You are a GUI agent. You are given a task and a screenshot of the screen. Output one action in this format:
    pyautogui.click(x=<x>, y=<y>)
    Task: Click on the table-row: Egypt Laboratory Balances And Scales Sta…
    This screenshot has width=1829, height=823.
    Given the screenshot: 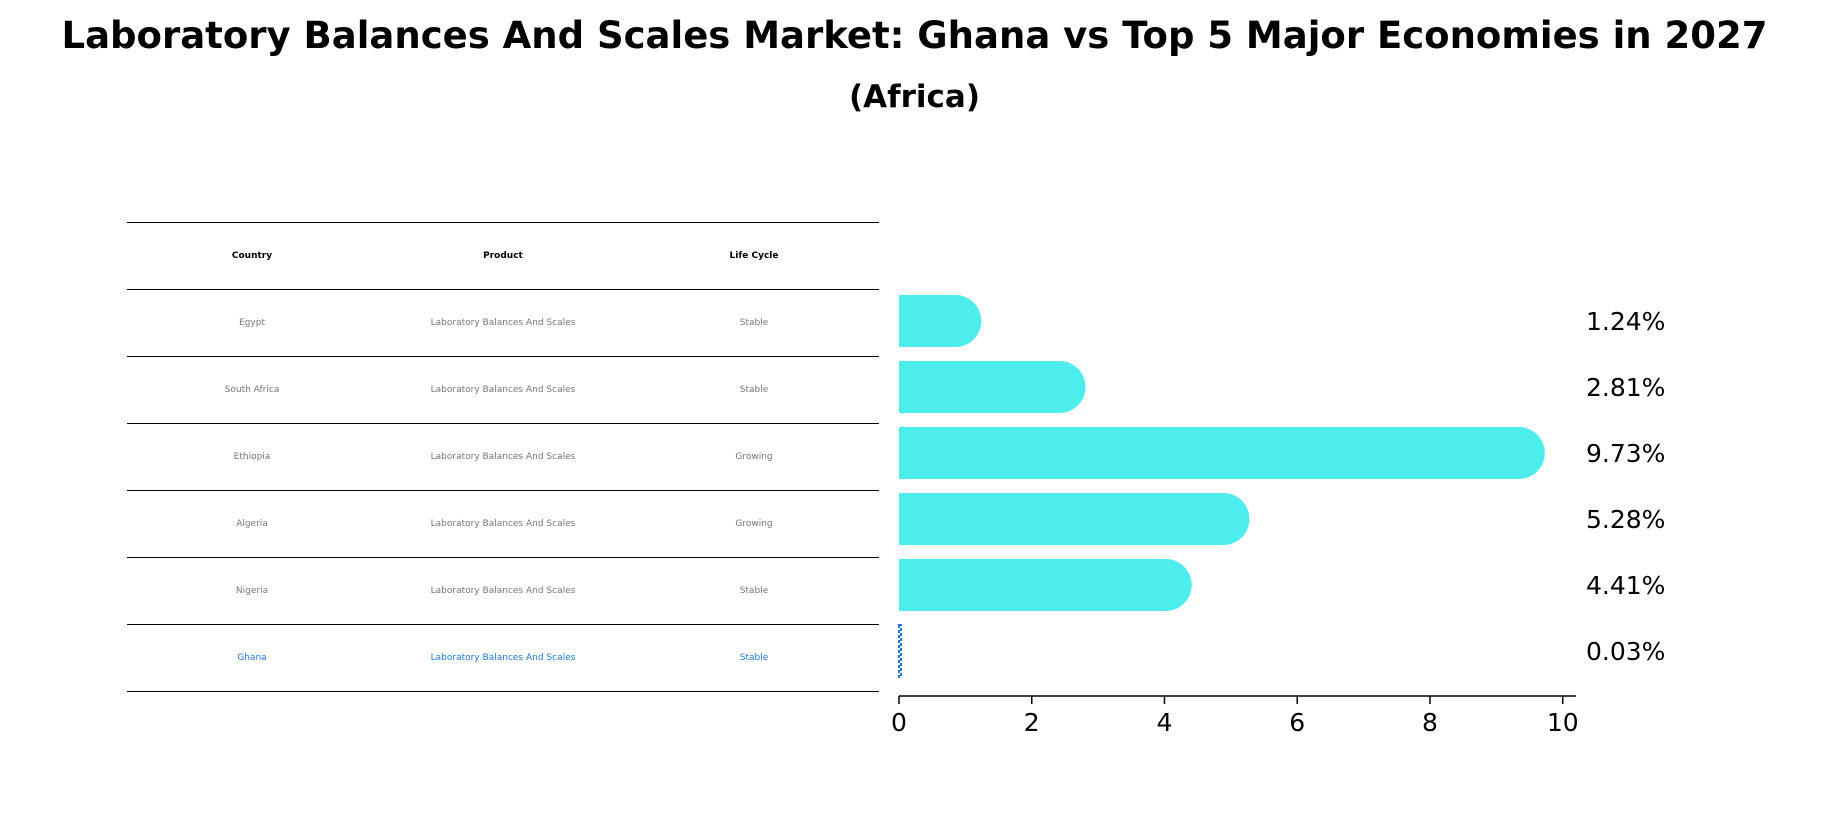 What is the action you would take?
    pyautogui.click(x=503, y=322)
    